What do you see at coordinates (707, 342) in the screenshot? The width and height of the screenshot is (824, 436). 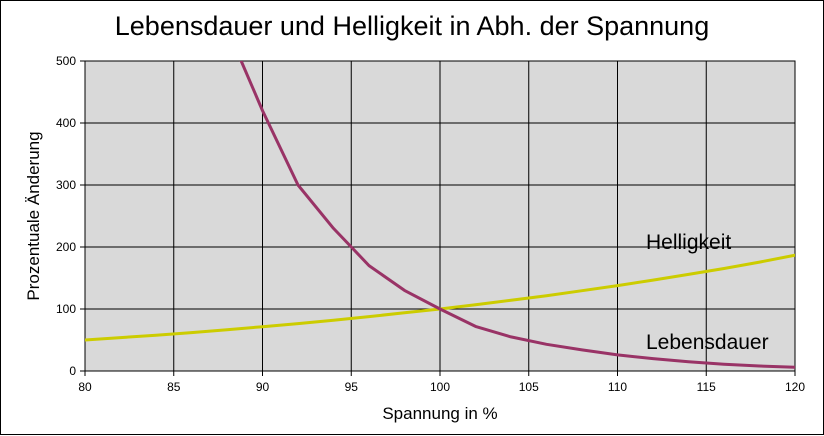 I see `series-label-lebensdauer: Lebensdauer` at bounding box center [707, 342].